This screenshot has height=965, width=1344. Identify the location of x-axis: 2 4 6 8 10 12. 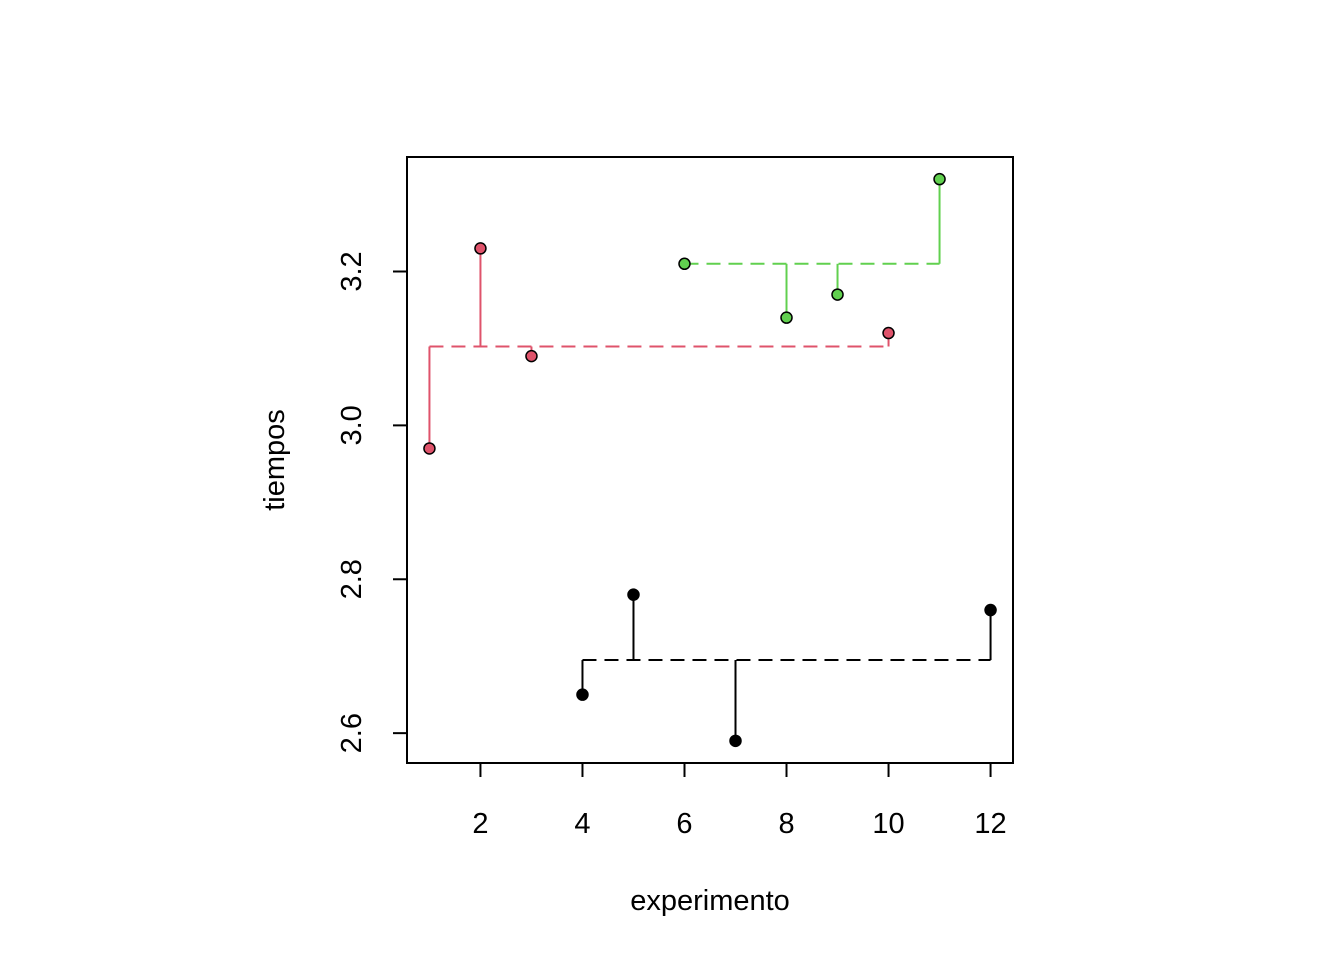
(739, 801).